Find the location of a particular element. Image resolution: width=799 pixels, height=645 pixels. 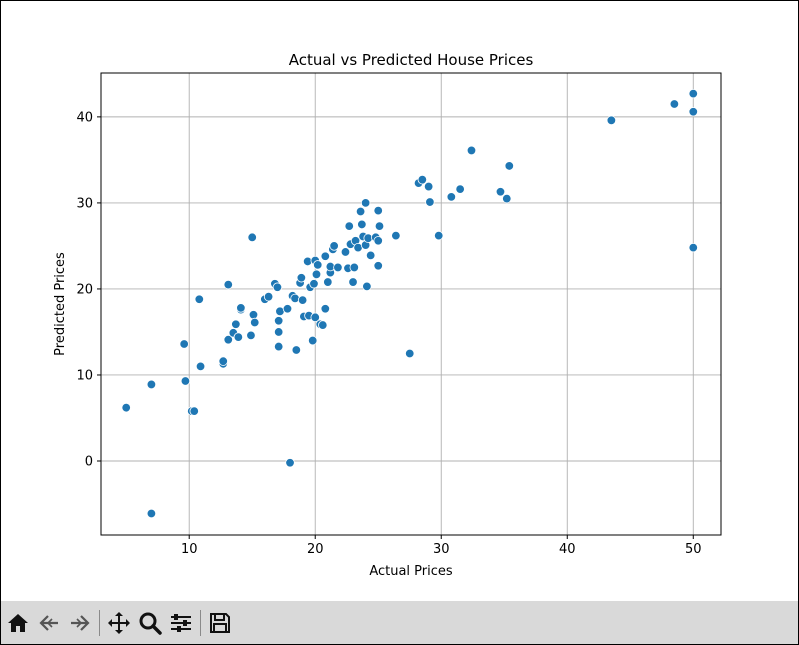

save-icon is located at coordinates (220, 622).